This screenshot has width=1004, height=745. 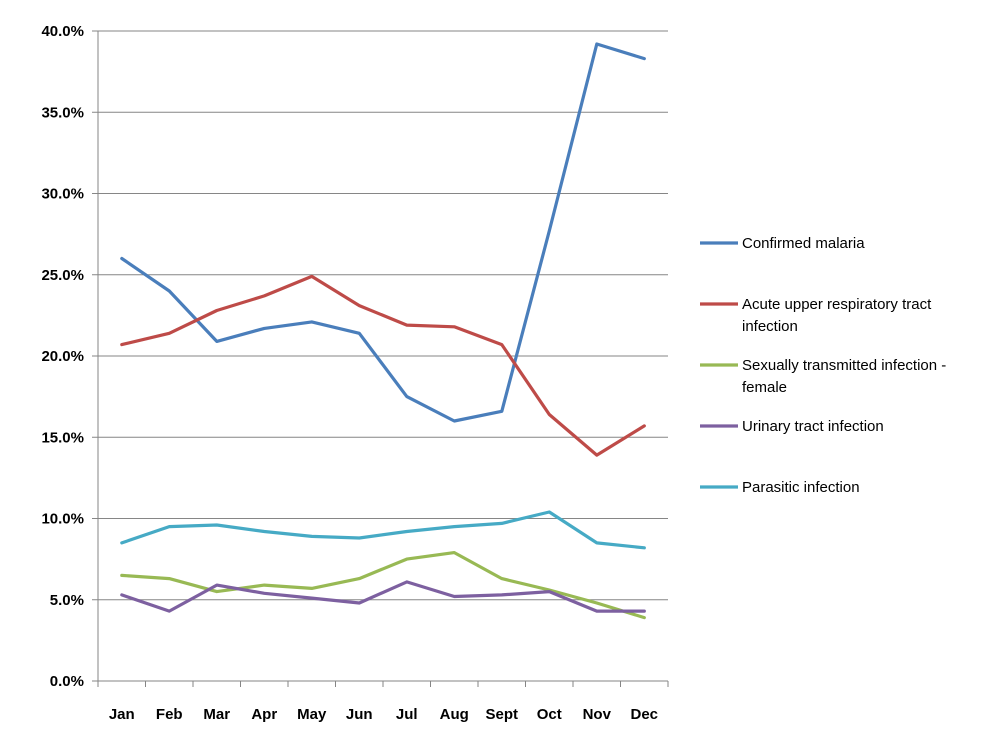 What do you see at coordinates (454, 714) in the screenshot?
I see `x-tick-label: Aug` at bounding box center [454, 714].